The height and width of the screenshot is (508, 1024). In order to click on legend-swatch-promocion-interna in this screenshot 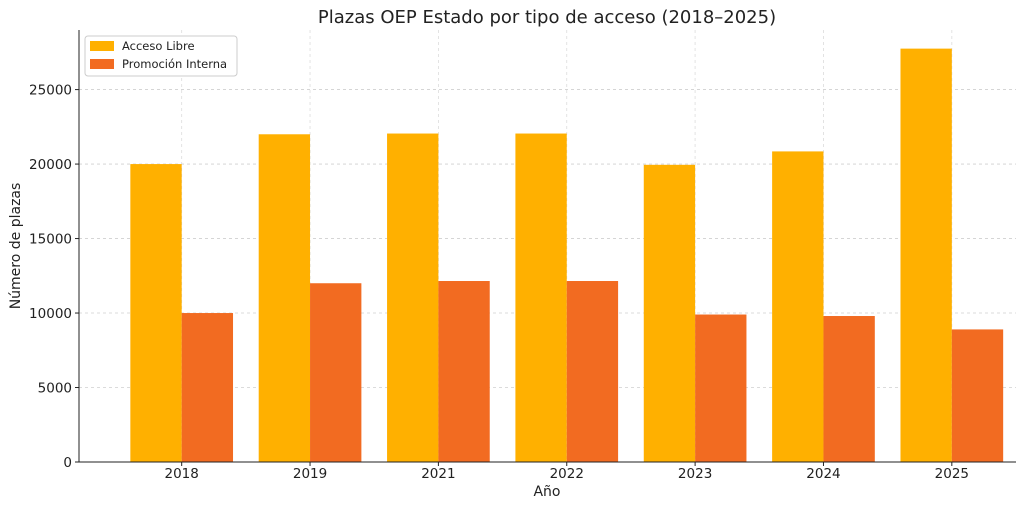, I will do `click(102, 64)`.